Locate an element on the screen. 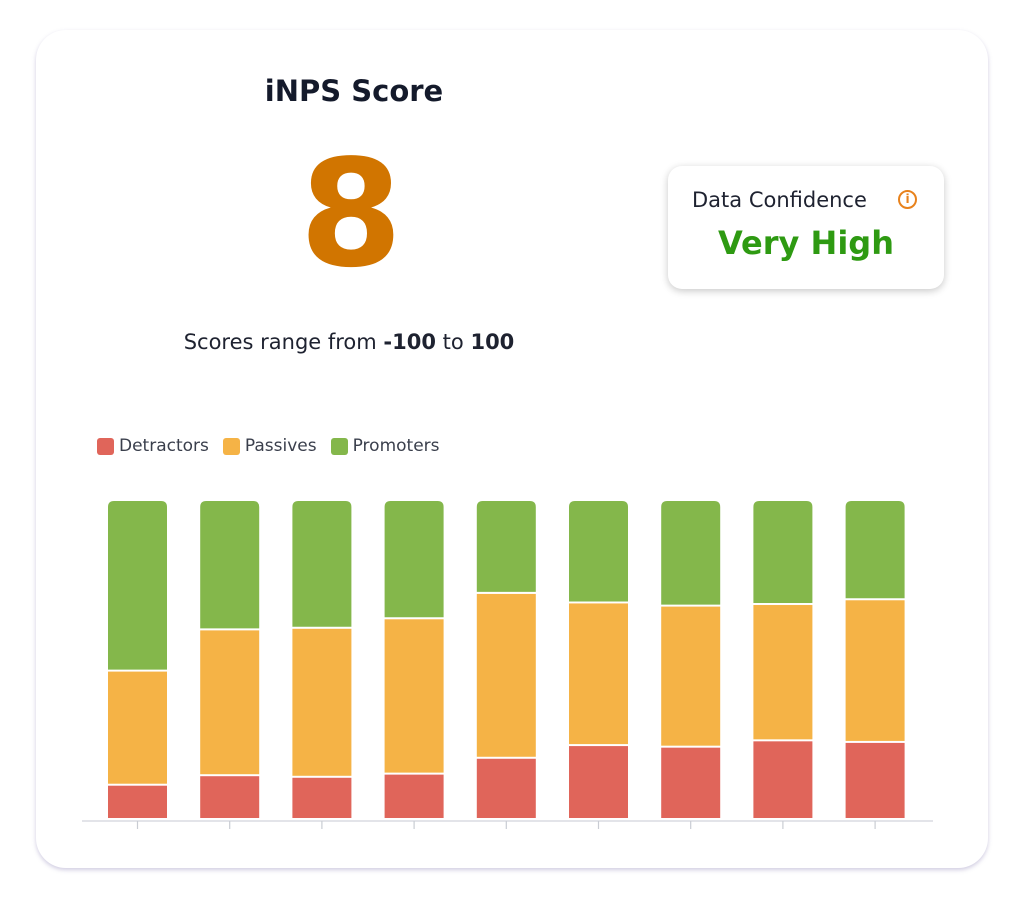 This screenshot has width=1024, height=905. legend-item-promoters: Promoters is located at coordinates (385, 446).